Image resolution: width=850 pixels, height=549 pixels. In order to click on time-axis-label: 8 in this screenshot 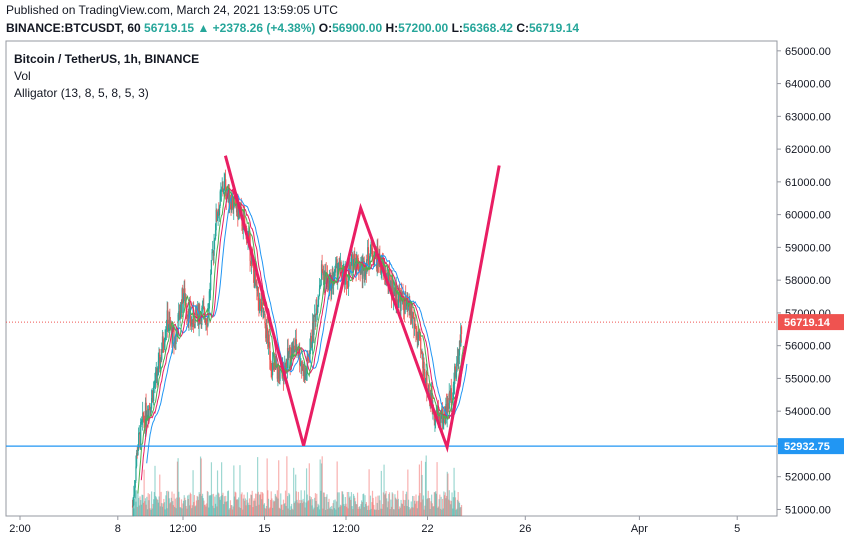, I will do `click(118, 529)`.